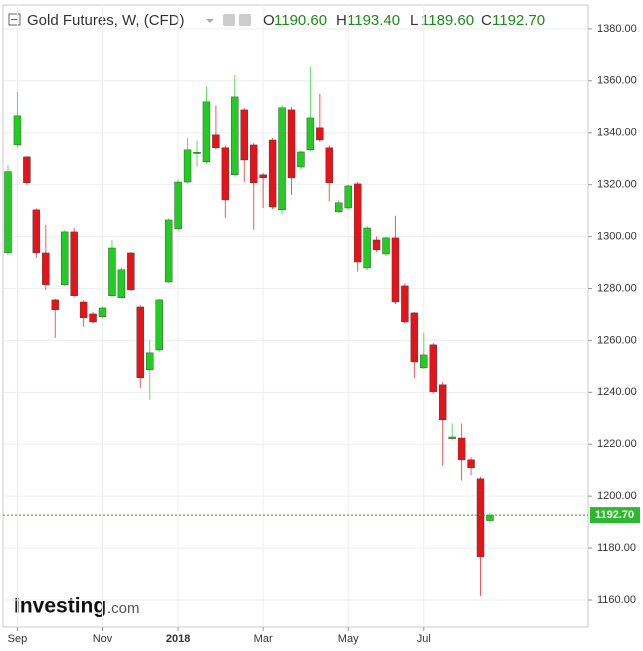 This screenshot has width=643, height=651. Describe the element at coordinates (103, 639) in the screenshot. I see `x-tick-label: Nov` at that location.